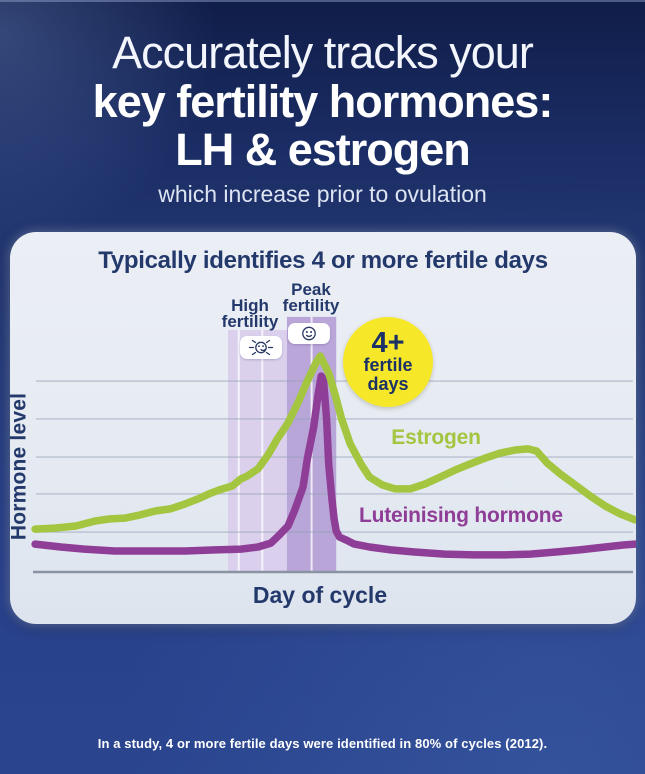 This screenshot has height=774, width=645. Describe the element at coordinates (323, 52) in the screenshot. I see `header-line-1: Accurately tracks your` at that location.